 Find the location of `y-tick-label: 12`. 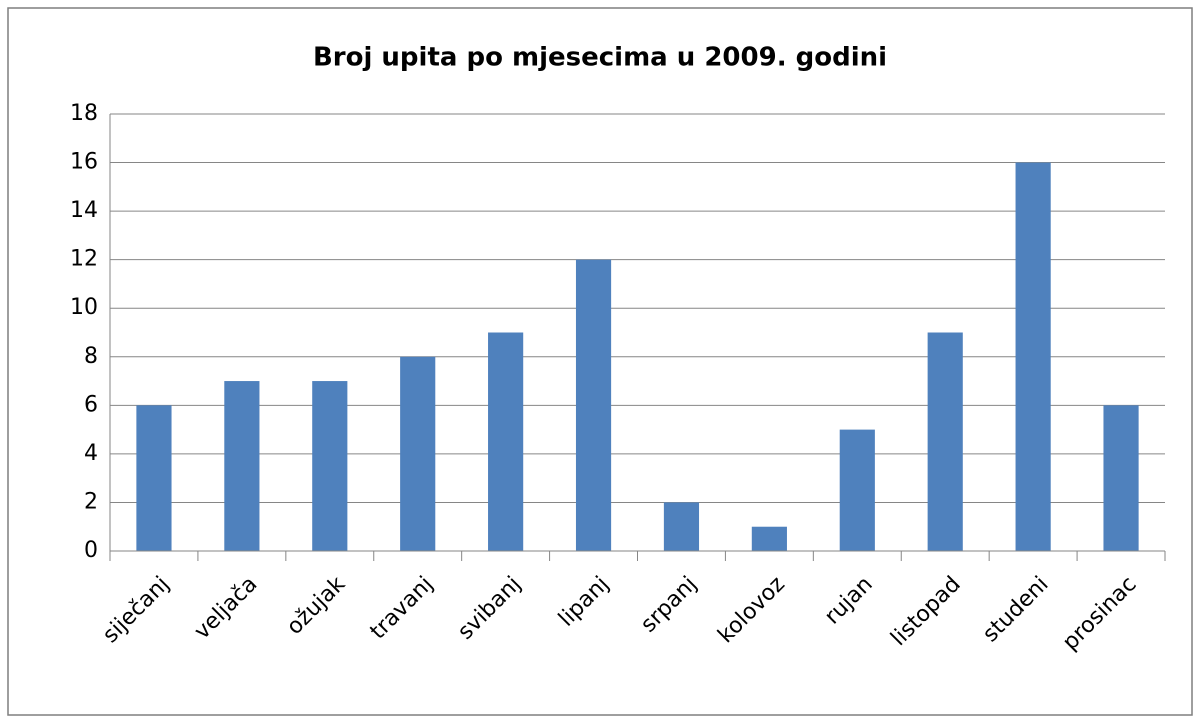

y-tick-label: 12 is located at coordinates (84, 259).